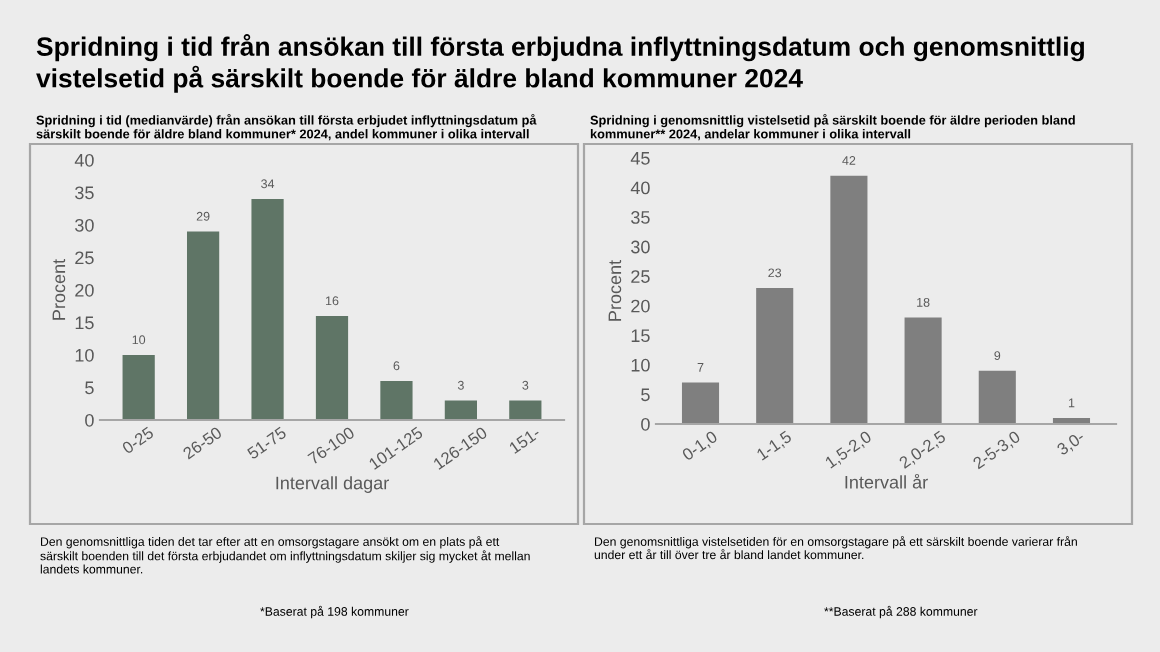  What do you see at coordinates (640, 158) in the screenshot?
I see `y-tick-label: 45` at bounding box center [640, 158].